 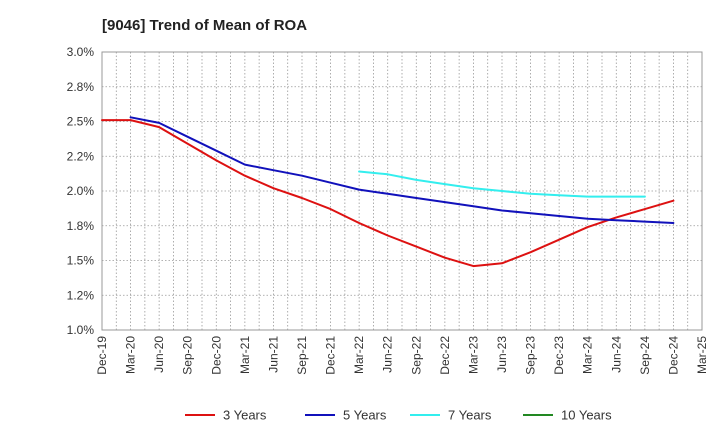 What do you see at coordinates (159, 354) in the screenshot?
I see `x-tick-label: Jun-20` at bounding box center [159, 354].